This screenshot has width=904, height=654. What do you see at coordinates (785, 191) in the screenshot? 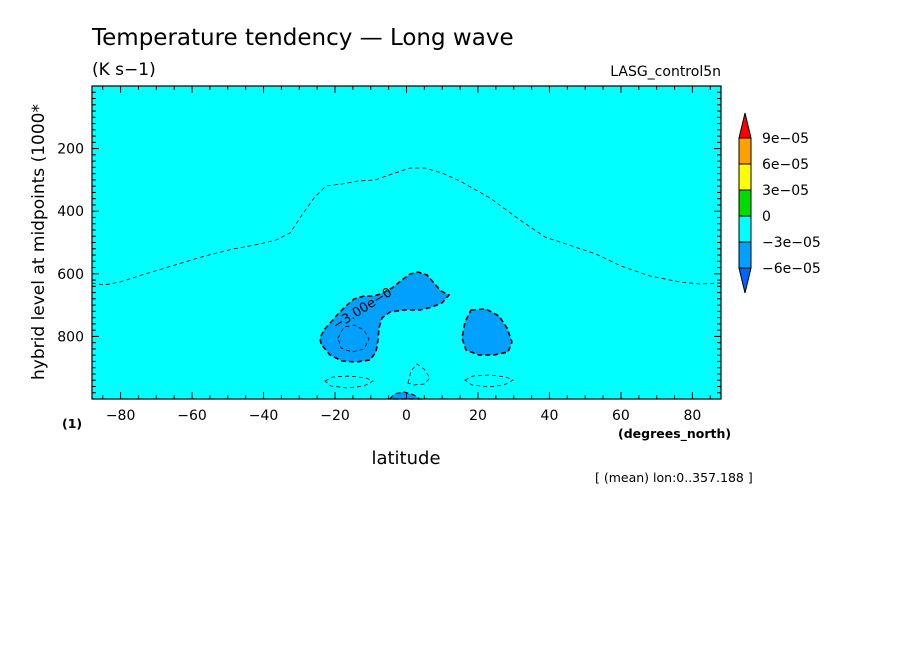
I see `colorbar-label: 3e−05` at bounding box center [785, 191].